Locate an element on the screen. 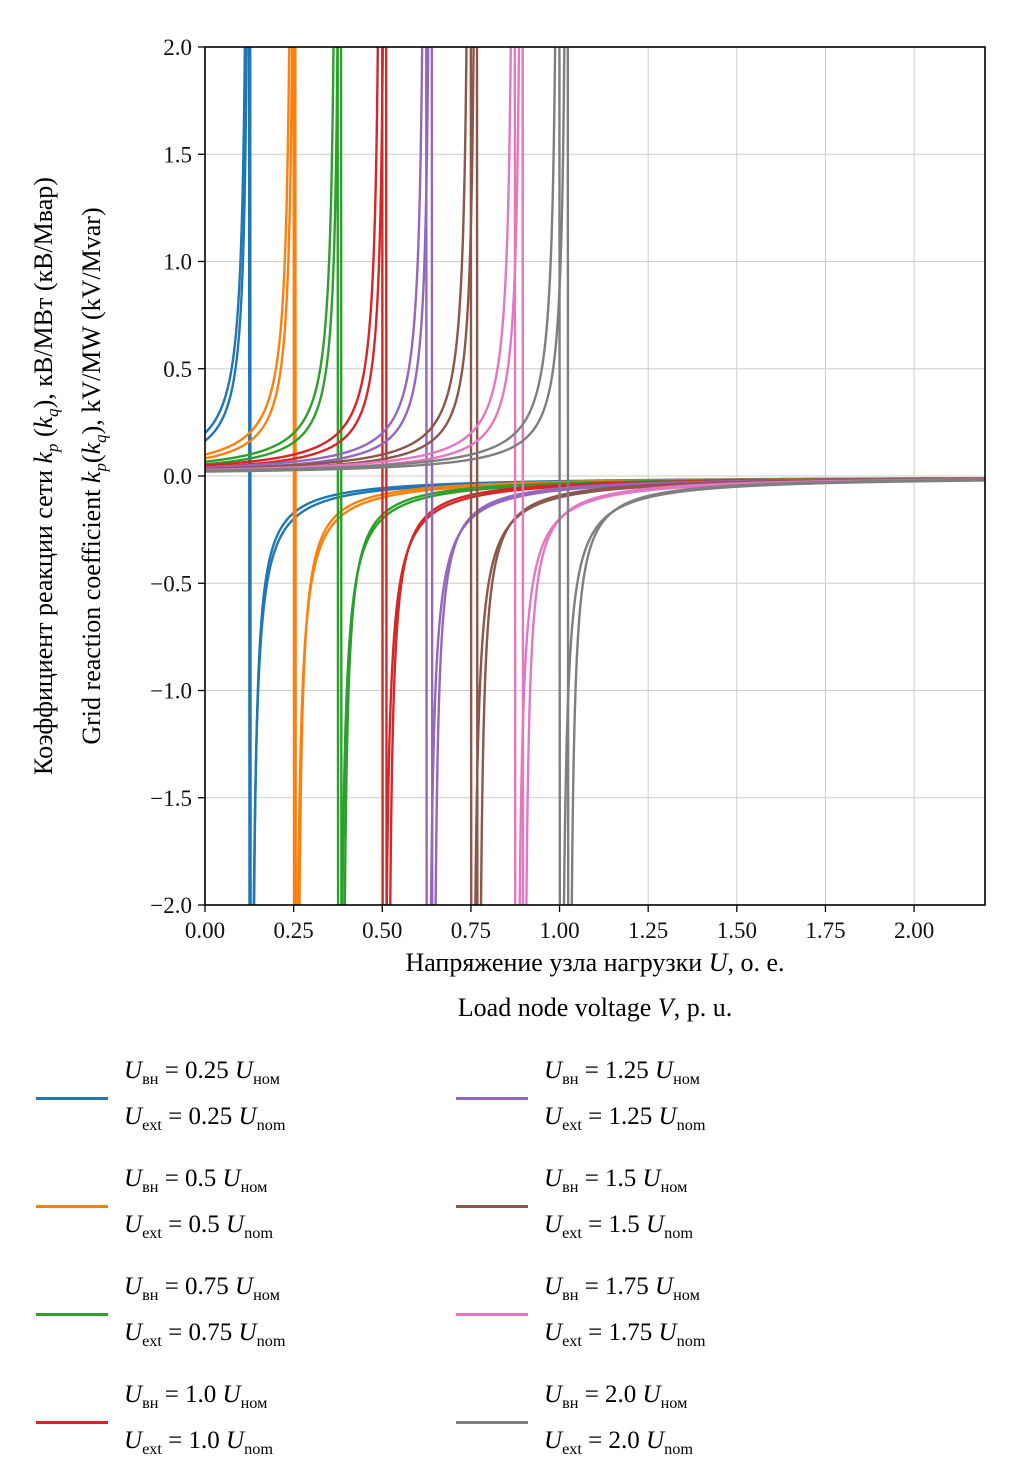 The image size is (1021, 1468). legend-label-en: Uext = 1.75 Unom is located at coordinates (625, 1334).